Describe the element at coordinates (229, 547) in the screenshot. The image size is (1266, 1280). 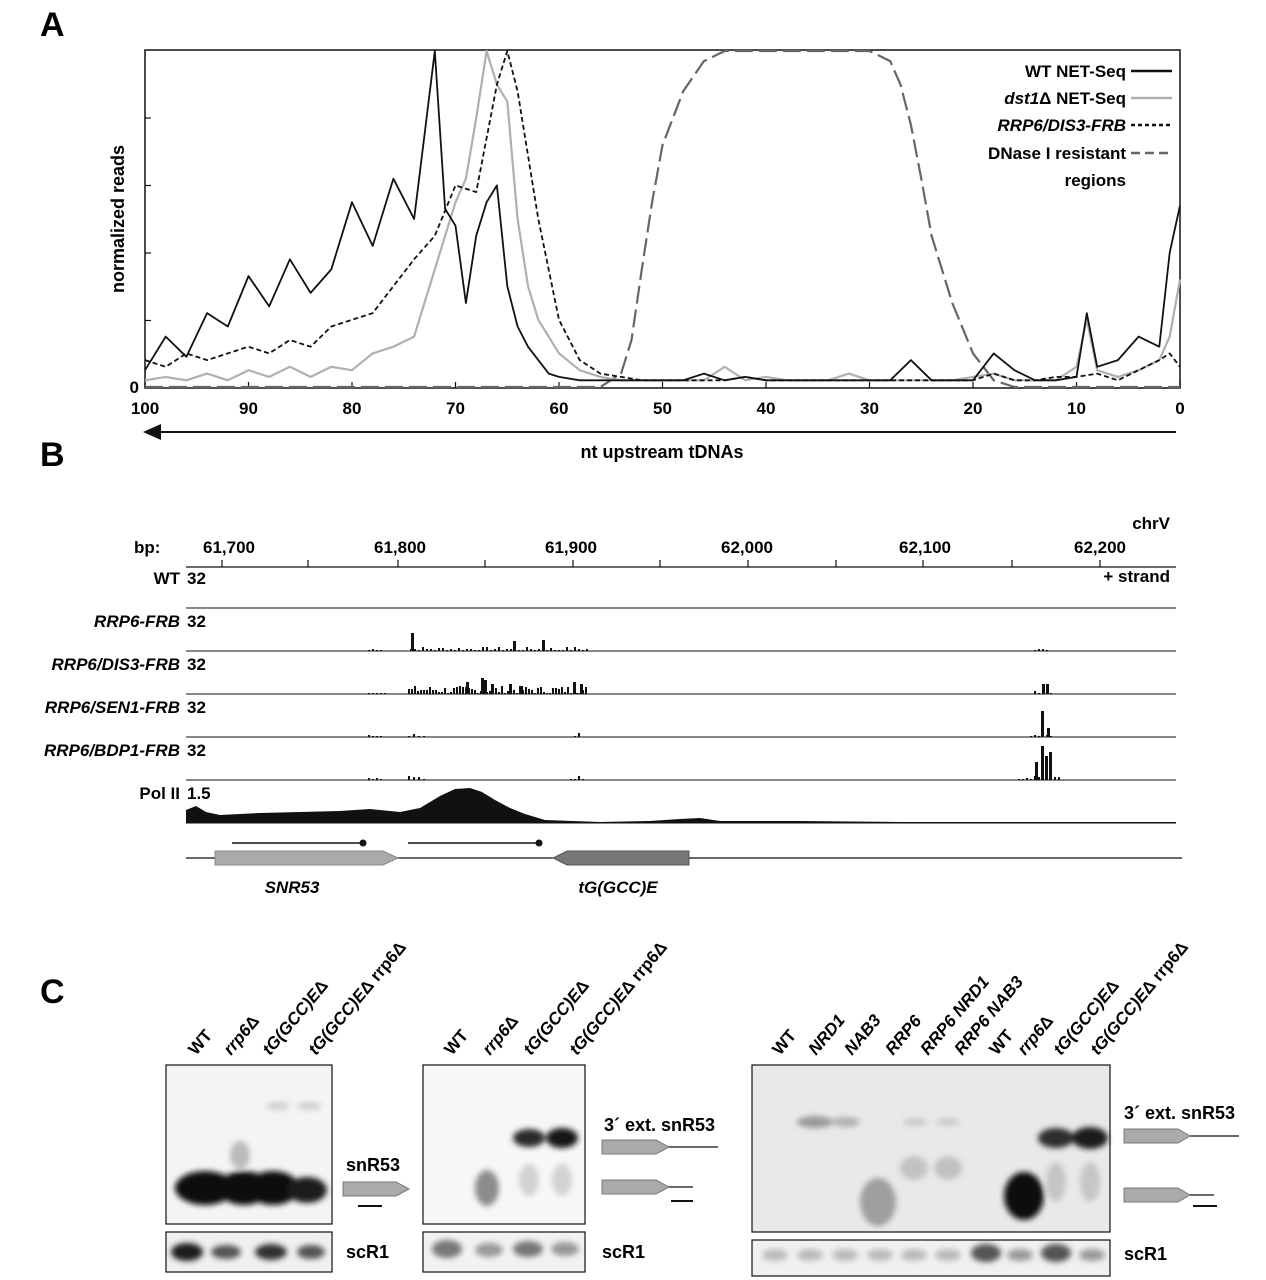
I see `coord-label: 61,700` at that location.